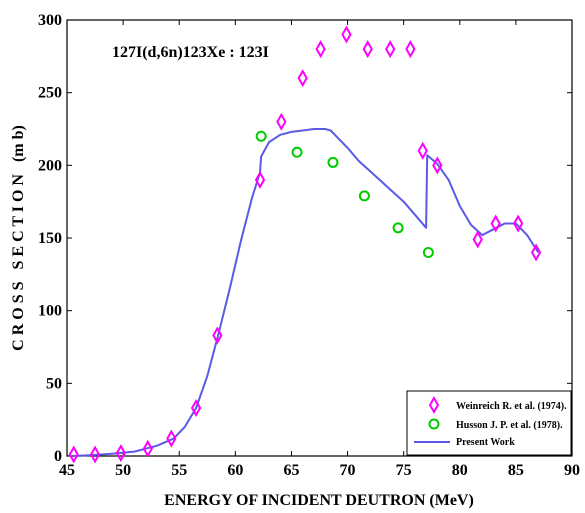 Image resolution: width=585 pixels, height=513 pixels. What do you see at coordinates (572, 470) in the screenshot?
I see `x-tick-label: 90` at bounding box center [572, 470].